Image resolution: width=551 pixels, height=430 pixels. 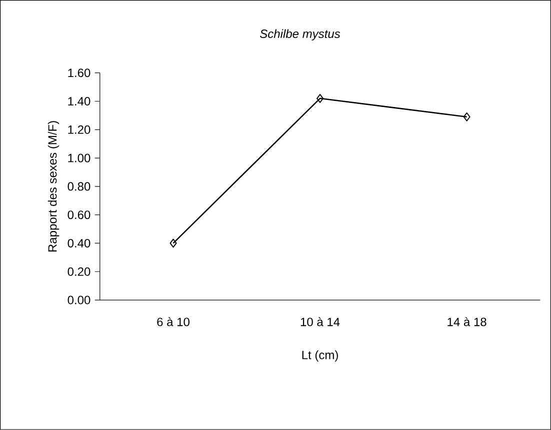 I want to click on y-axis-title: Rapport des sexes (M/F), so click(x=54, y=186).